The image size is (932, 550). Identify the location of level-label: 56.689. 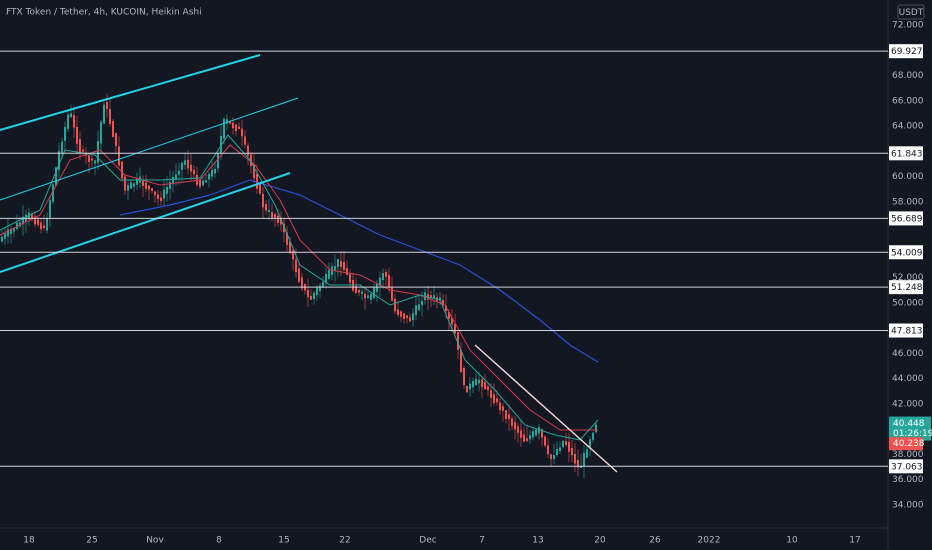
(907, 219).